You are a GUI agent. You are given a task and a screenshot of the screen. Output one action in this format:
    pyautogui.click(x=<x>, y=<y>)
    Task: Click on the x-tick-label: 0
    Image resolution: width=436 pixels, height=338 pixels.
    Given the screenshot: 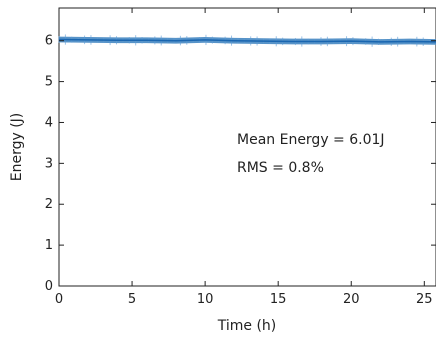 What is the action you would take?
    pyautogui.click(x=59, y=299)
    